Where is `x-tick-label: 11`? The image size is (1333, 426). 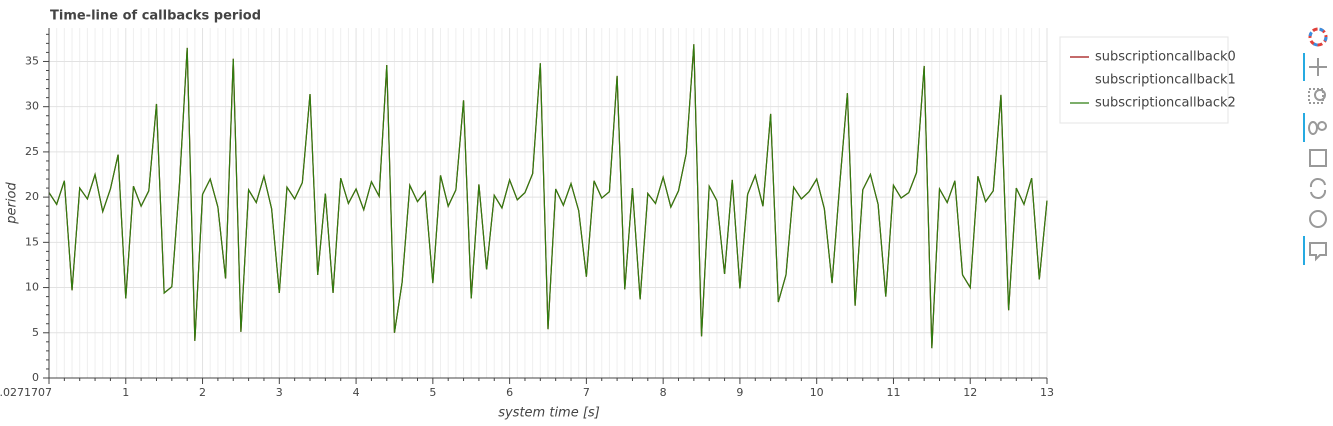 x-tick-label: 11 is located at coordinates (893, 392).